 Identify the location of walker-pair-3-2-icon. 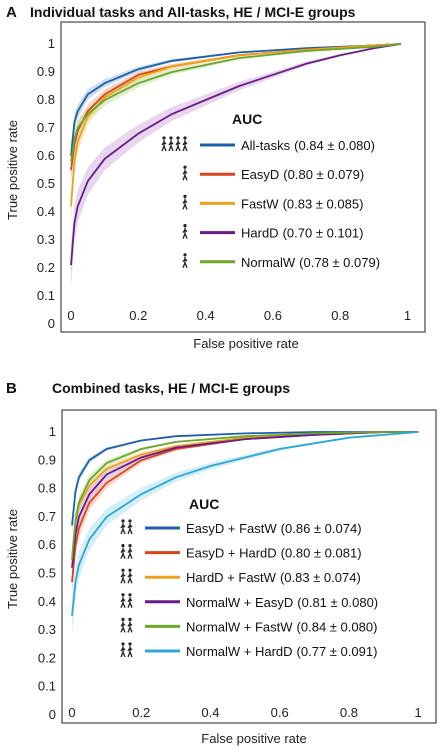
(126, 576).